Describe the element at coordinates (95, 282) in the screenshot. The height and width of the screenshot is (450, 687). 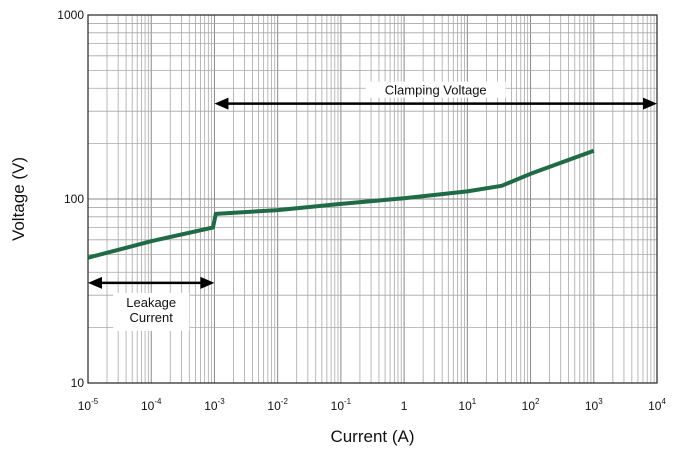
I see `leakage-arrow-head-left` at that location.